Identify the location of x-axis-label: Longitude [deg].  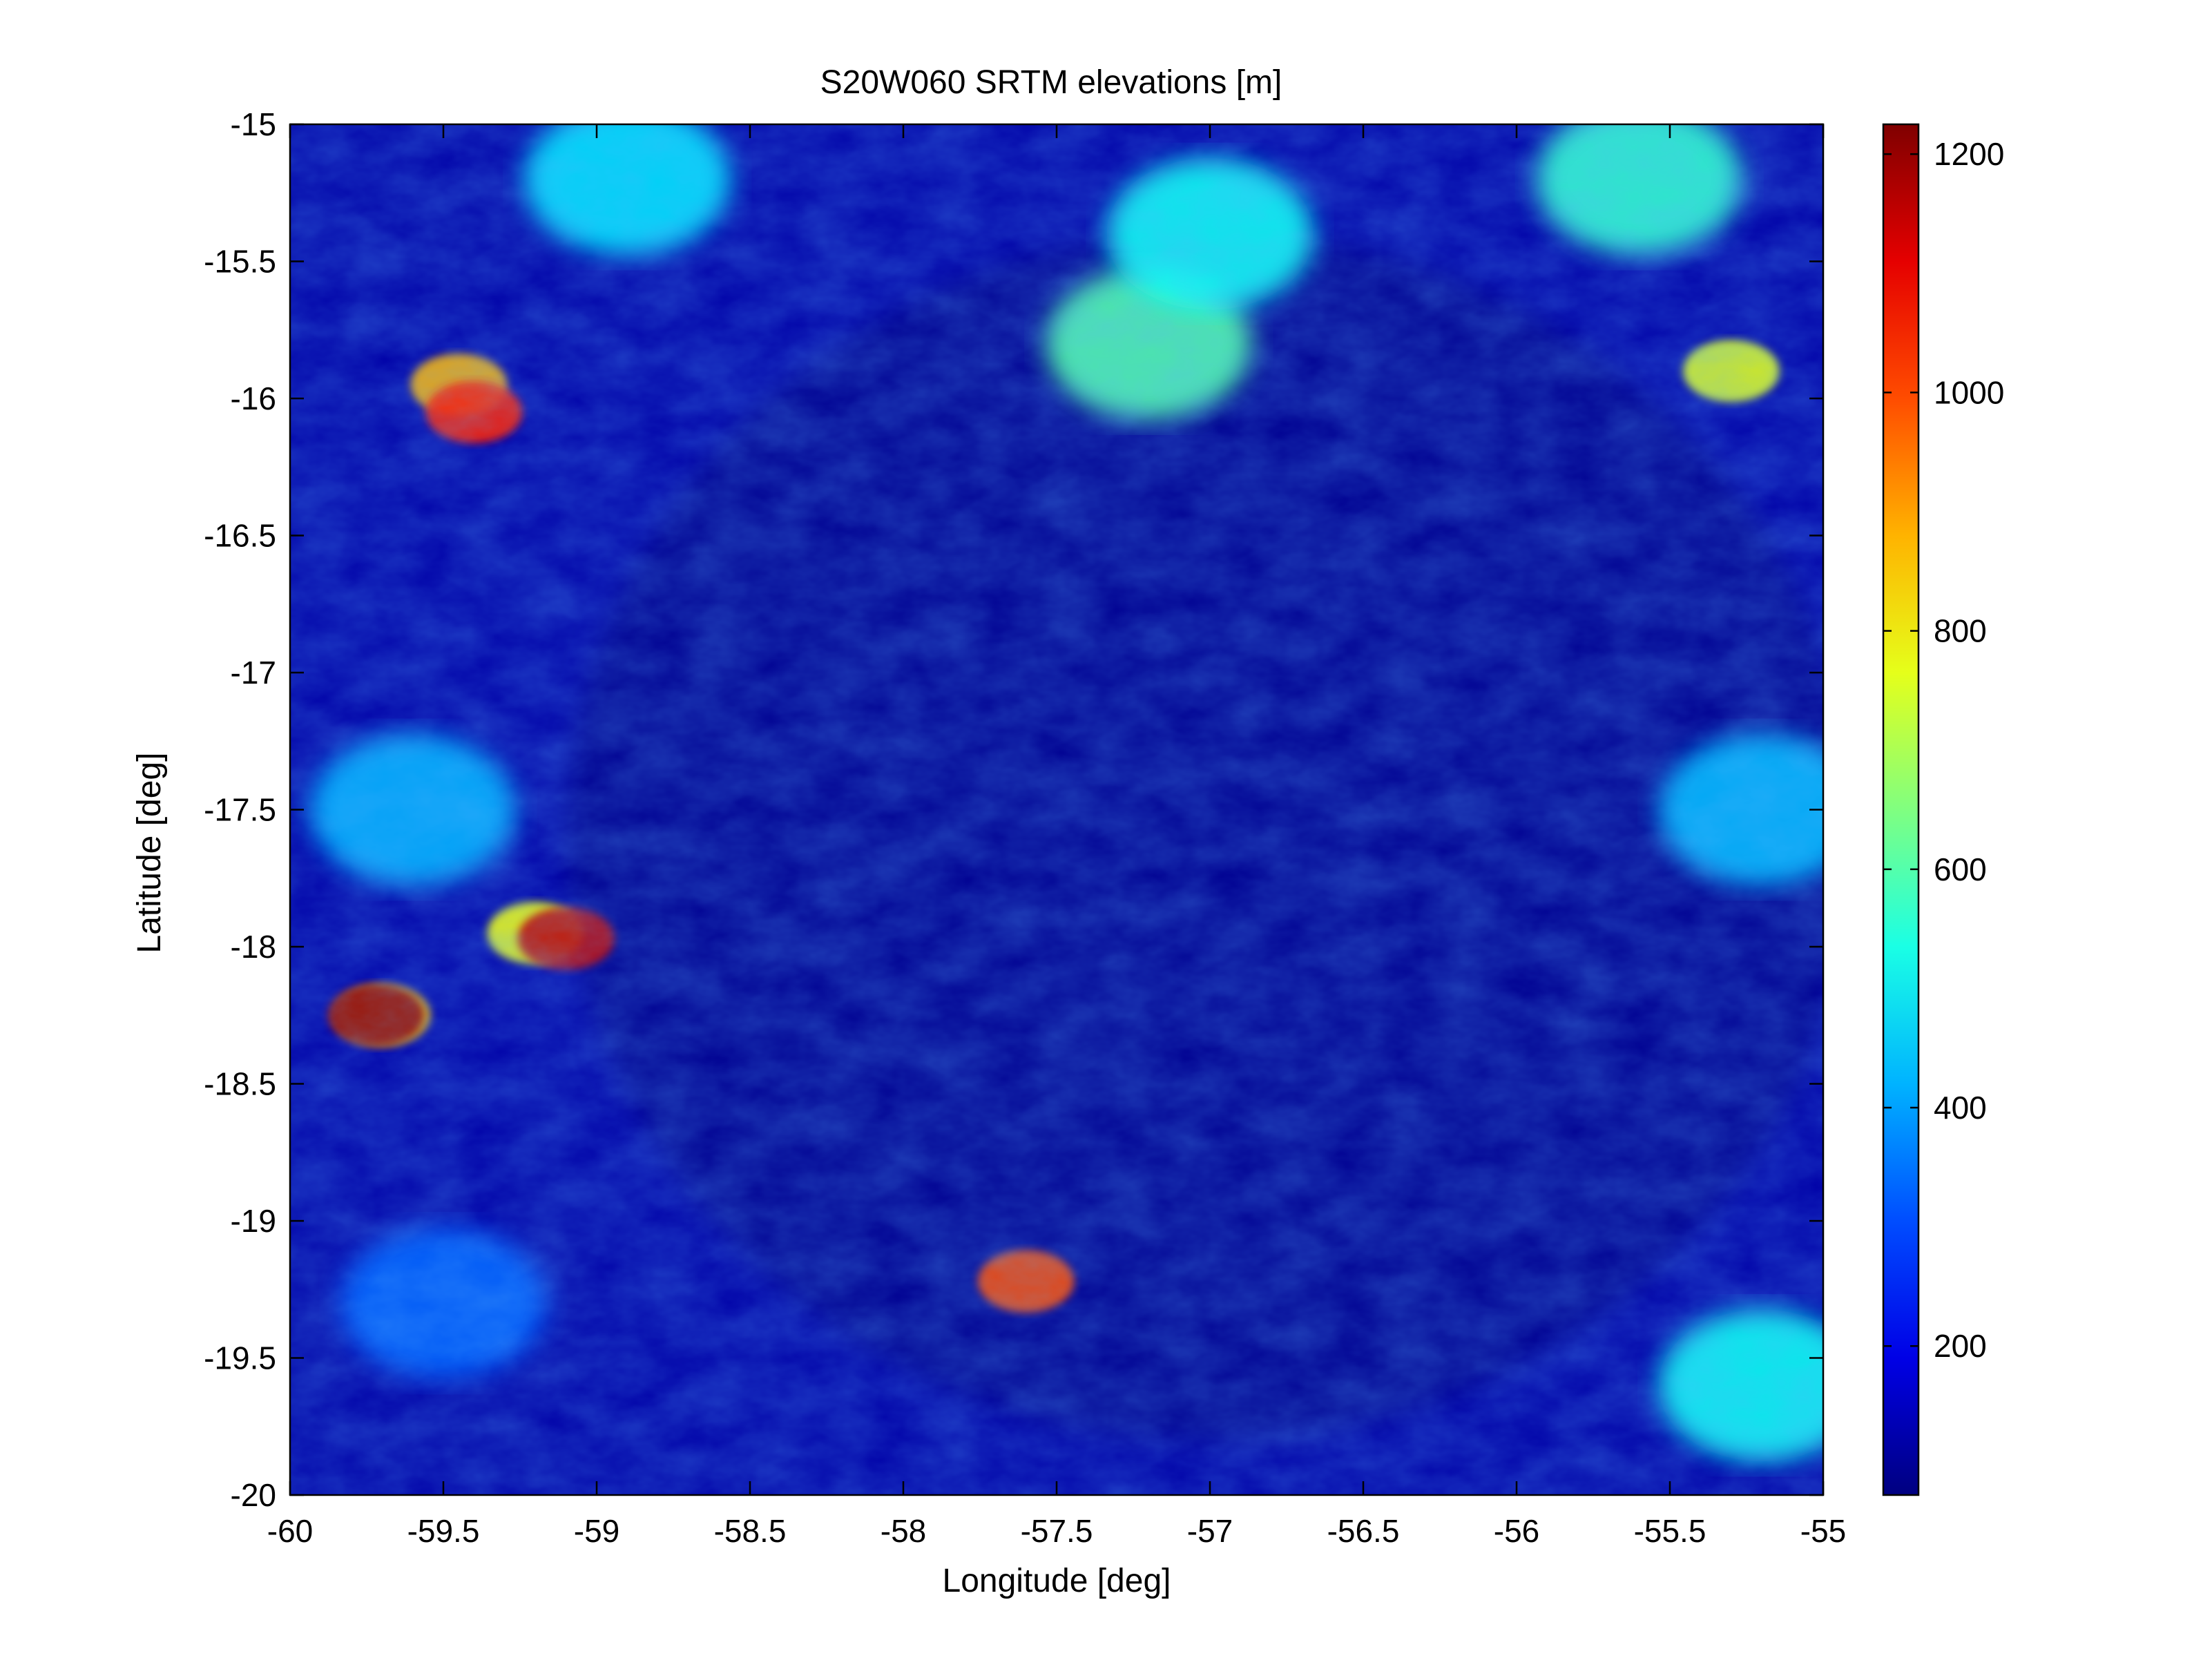
(1057, 1581).